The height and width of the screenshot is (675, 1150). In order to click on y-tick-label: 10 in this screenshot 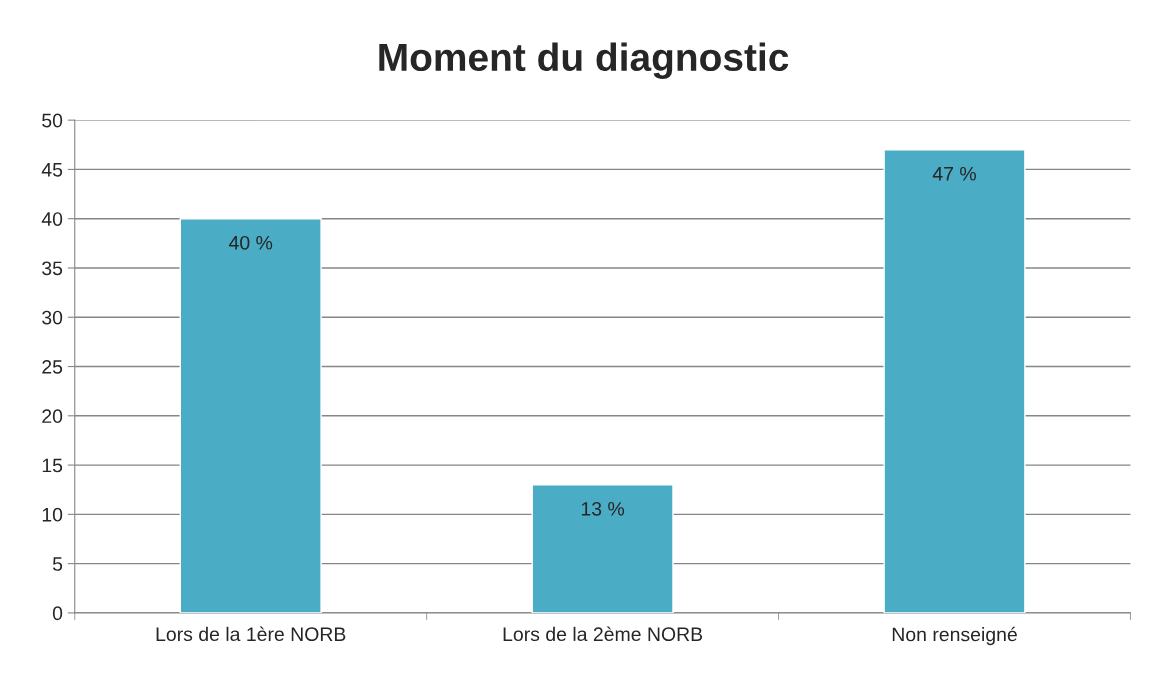, I will do `click(52, 514)`.